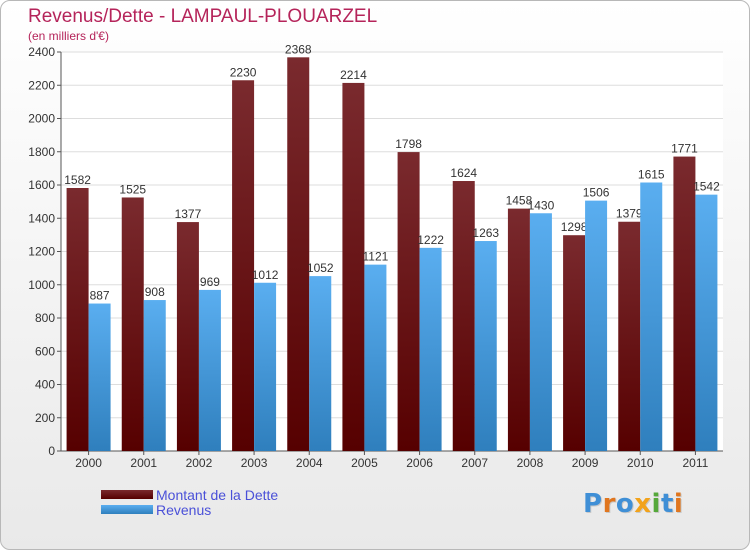 Image resolution: width=750 pixels, height=550 pixels. Describe the element at coordinates (593, 504) in the screenshot. I see `logo-letter: P` at that location.